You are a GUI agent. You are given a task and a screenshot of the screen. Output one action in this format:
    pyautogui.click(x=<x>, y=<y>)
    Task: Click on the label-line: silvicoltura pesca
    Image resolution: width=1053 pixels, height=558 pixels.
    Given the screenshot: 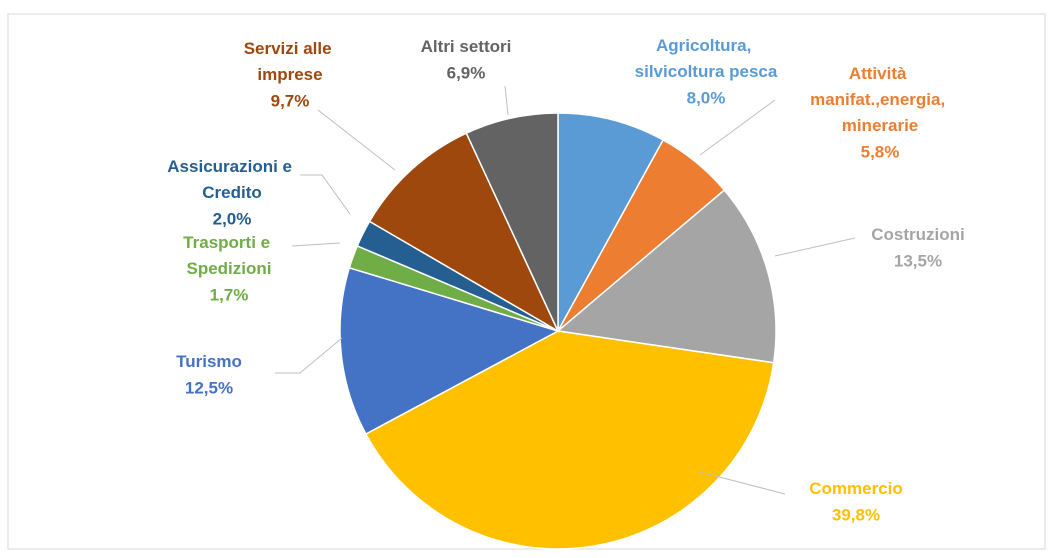 What is the action you would take?
    pyautogui.click(x=706, y=71)
    